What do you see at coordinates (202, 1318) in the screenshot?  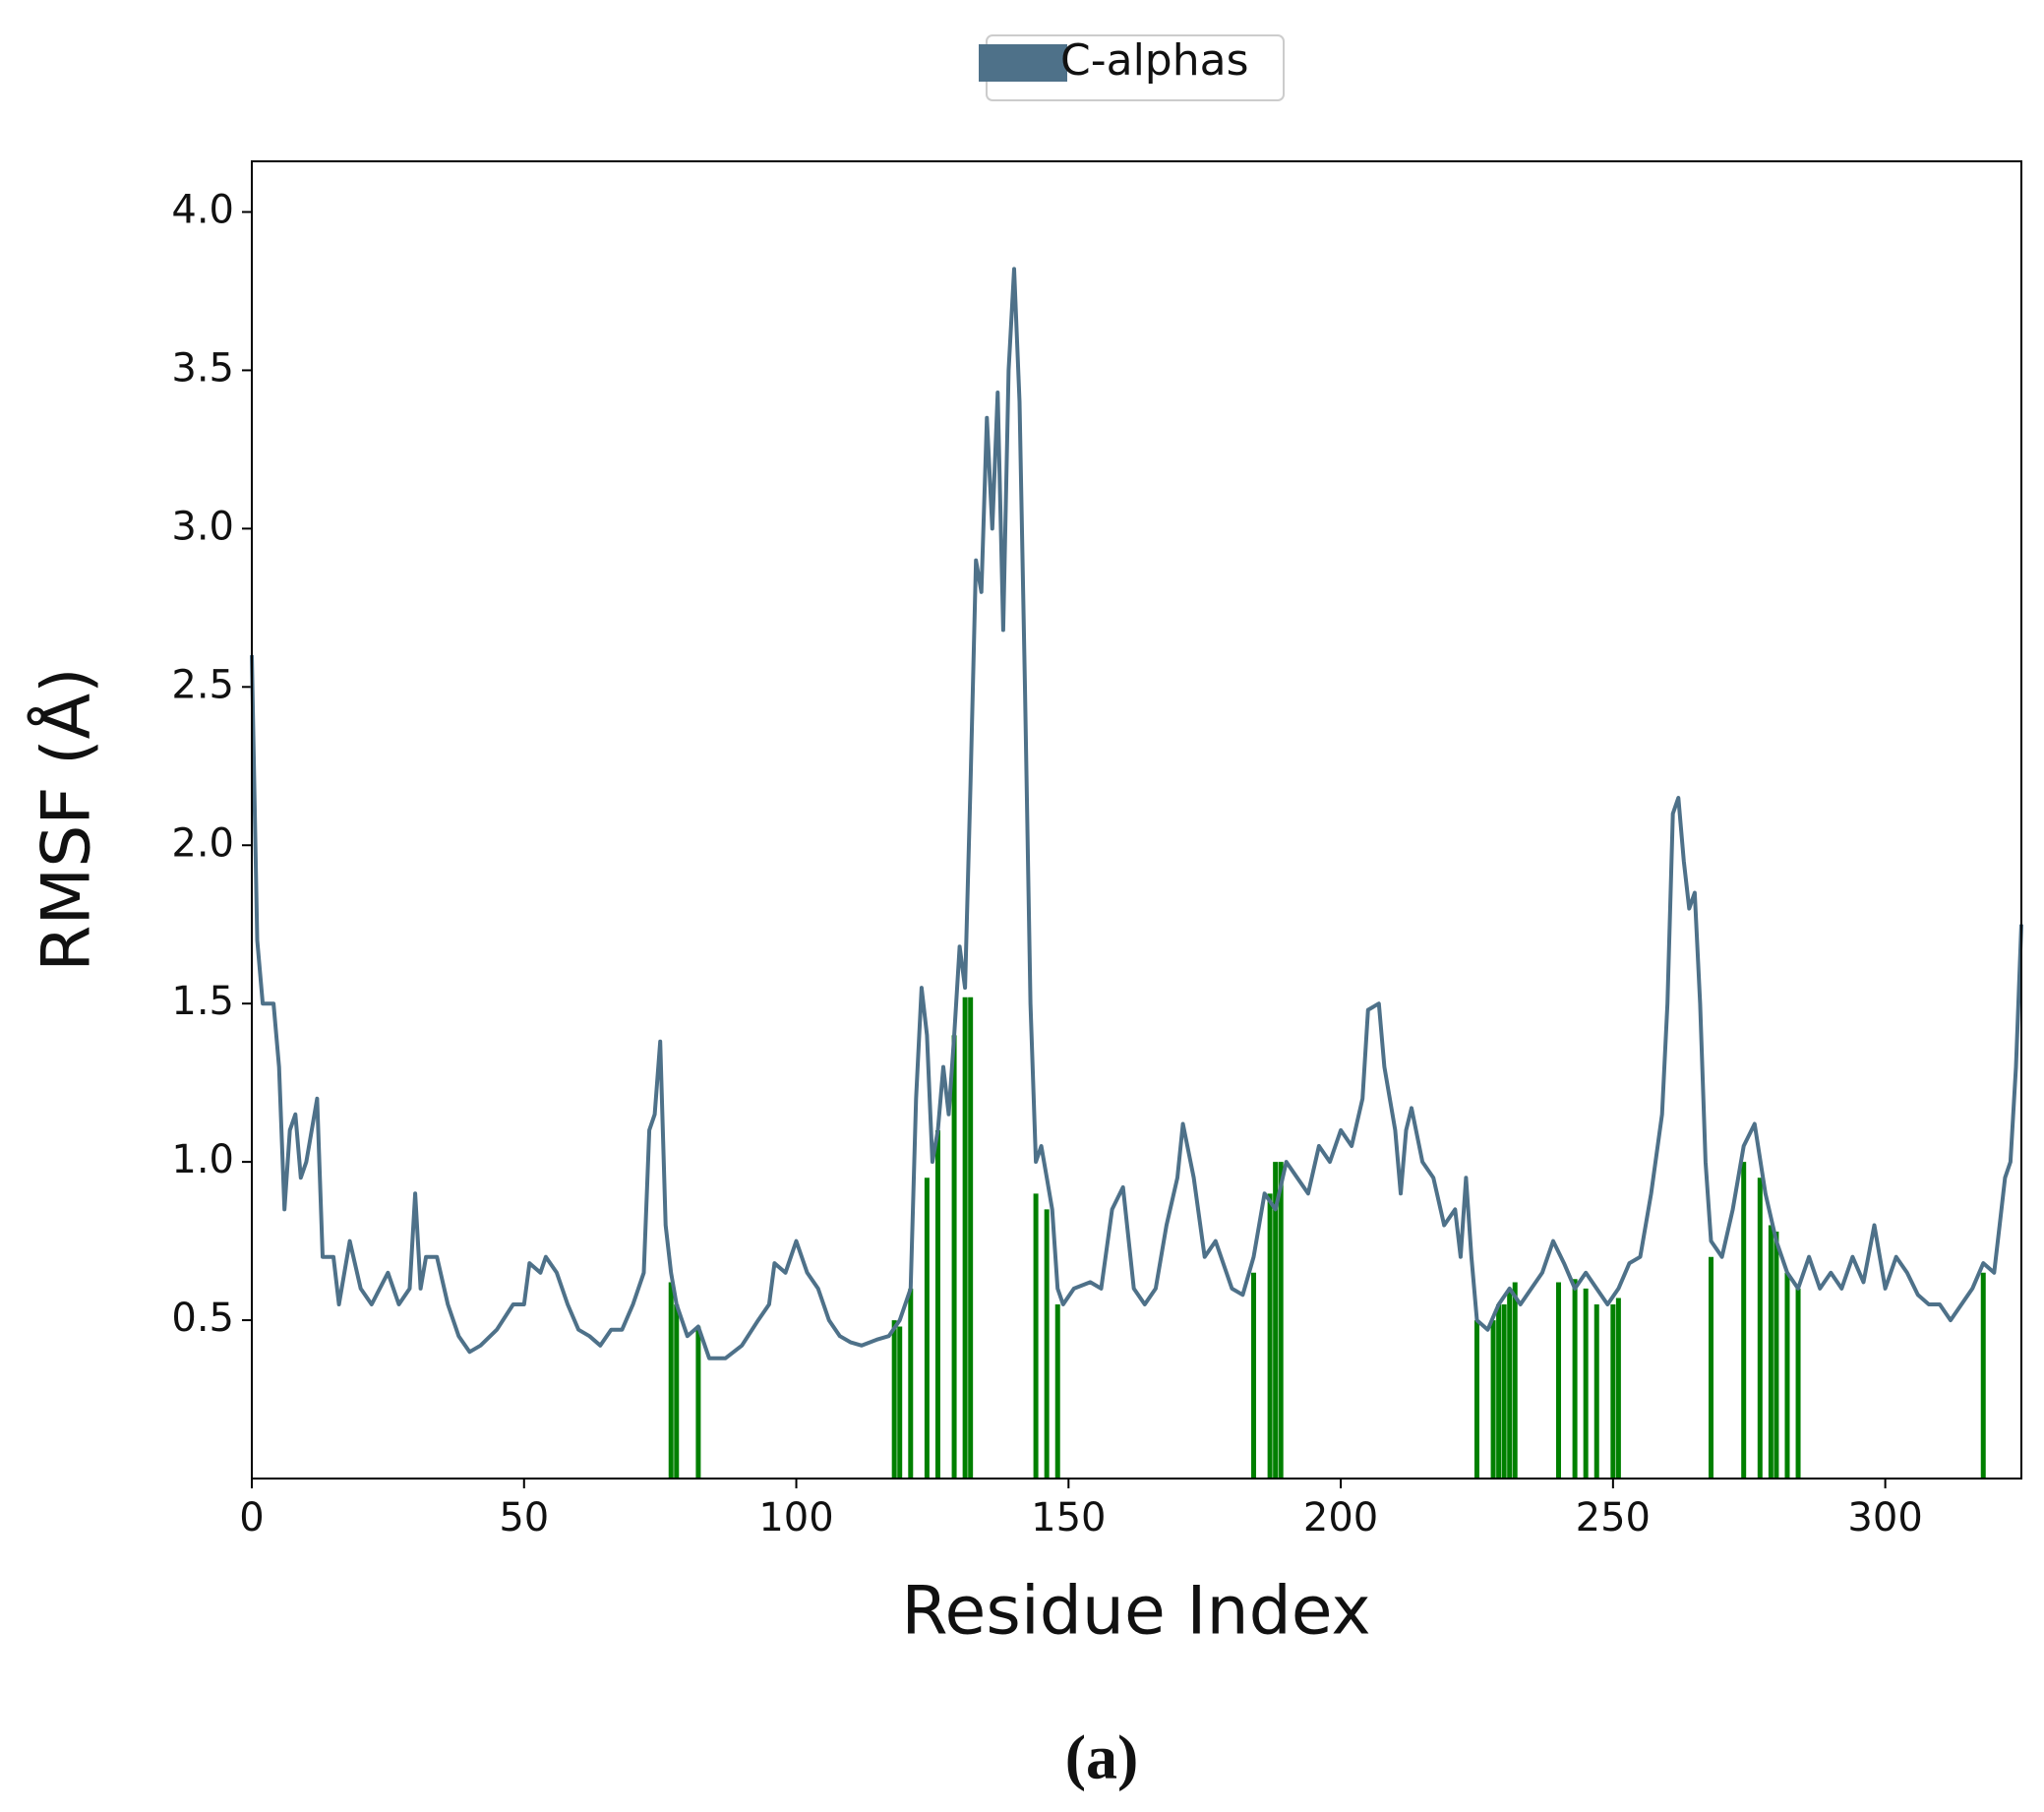 I see `y-tick-label: 0.5` at bounding box center [202, 1318].